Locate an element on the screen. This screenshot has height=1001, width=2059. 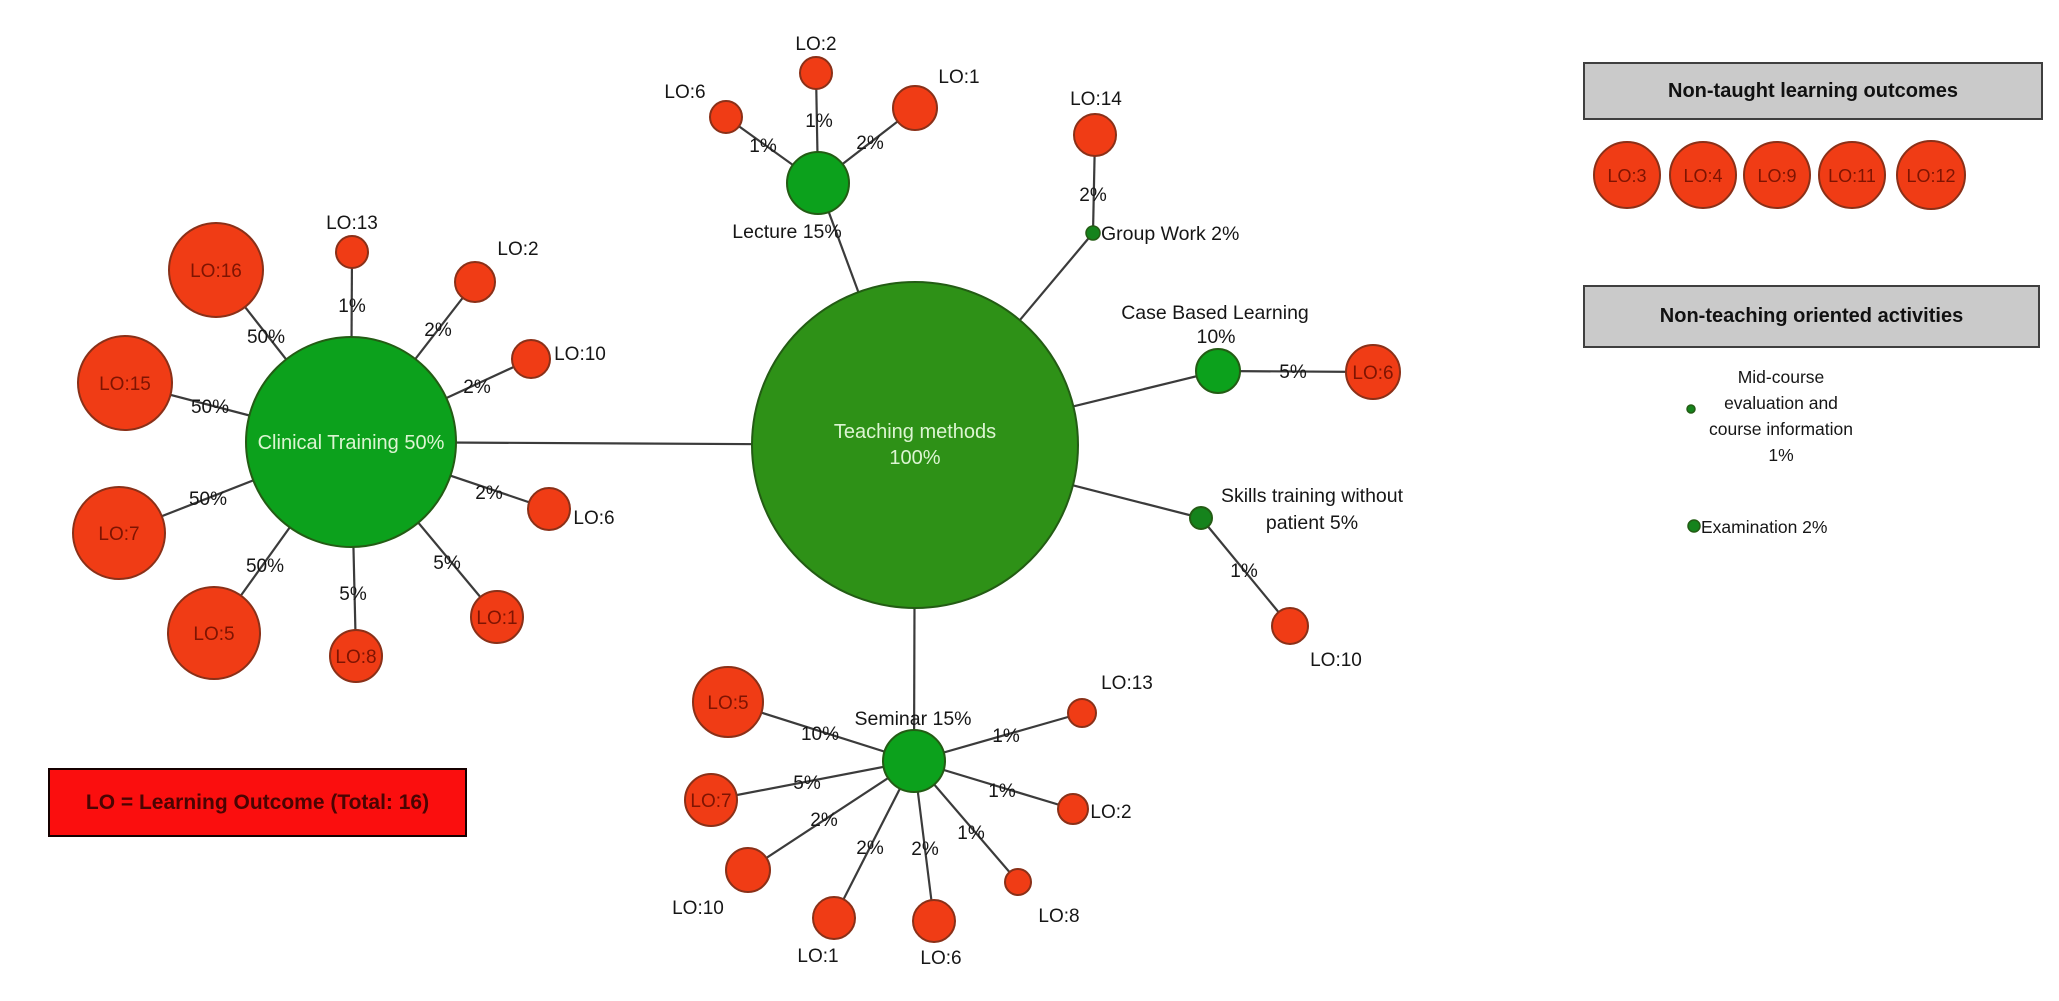
node-nontaught-lo9 is located at coordinates (1777, 175).